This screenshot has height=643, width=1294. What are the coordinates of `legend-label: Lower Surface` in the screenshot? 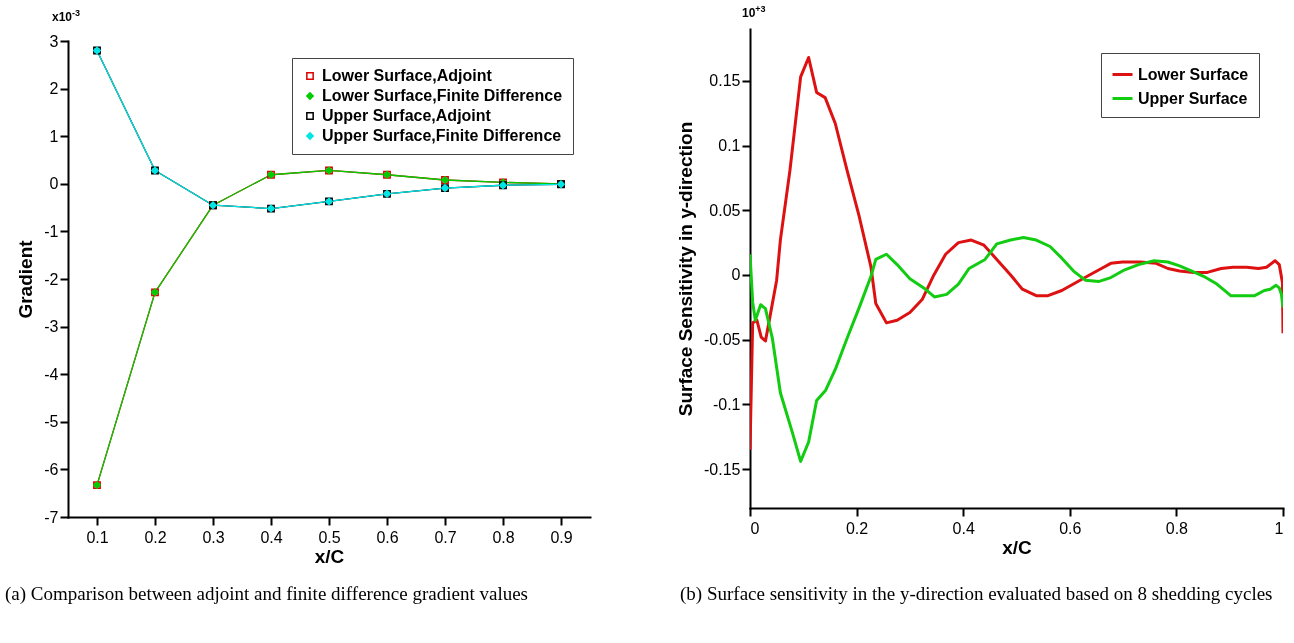 It's located at (1193, 74).